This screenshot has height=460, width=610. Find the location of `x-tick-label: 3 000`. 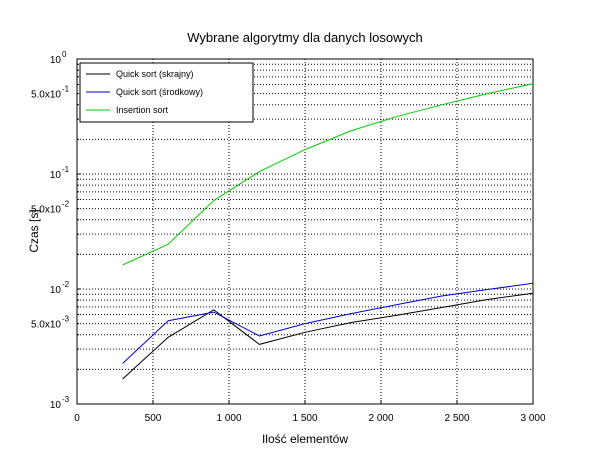

x-tick-label: 3 000 is located at coordinates (532, 418).